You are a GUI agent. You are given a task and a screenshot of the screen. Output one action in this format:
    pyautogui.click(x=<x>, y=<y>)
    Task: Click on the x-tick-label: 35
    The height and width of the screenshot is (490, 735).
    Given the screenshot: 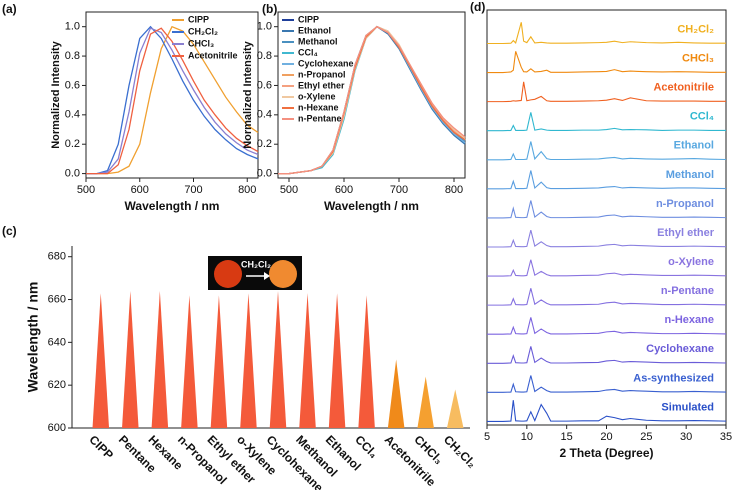 What is the action you would take?
    pyautogui.click(x=726, y=437)
    